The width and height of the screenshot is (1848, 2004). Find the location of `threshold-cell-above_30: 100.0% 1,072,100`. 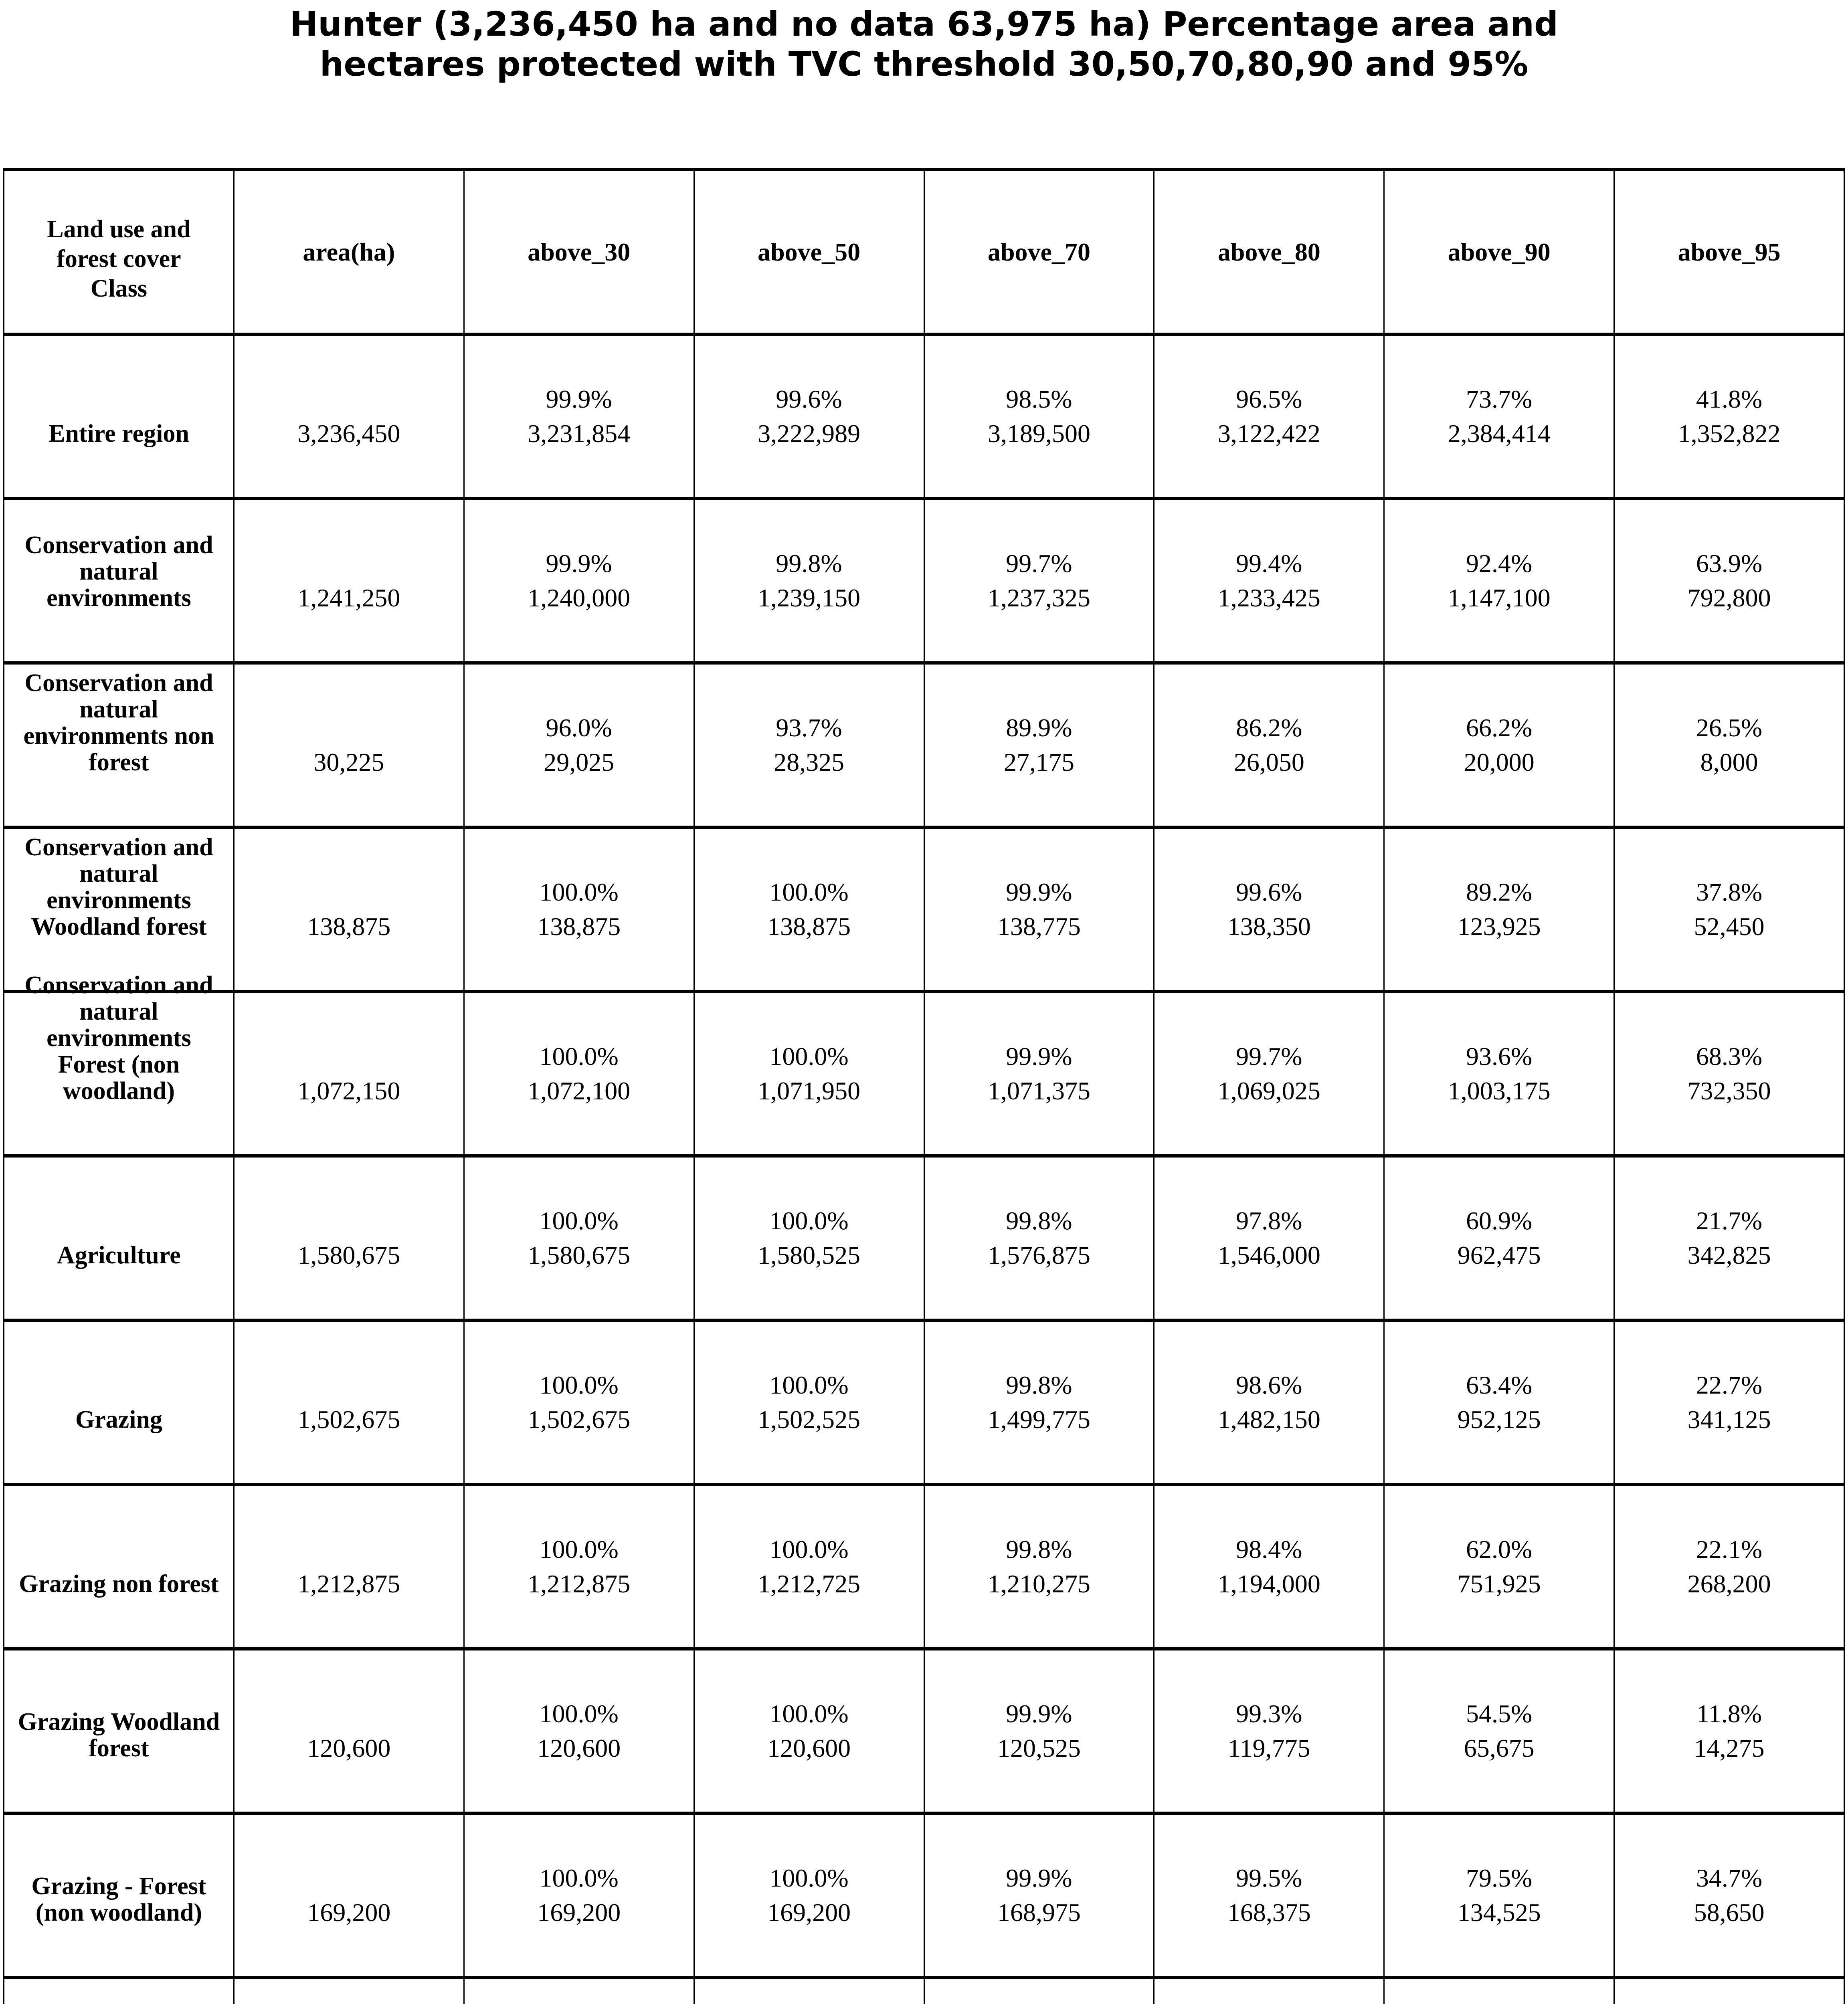

threshold-cell-above_30: 100.0% 1,072,100 is located at coordinates (579, 1074).